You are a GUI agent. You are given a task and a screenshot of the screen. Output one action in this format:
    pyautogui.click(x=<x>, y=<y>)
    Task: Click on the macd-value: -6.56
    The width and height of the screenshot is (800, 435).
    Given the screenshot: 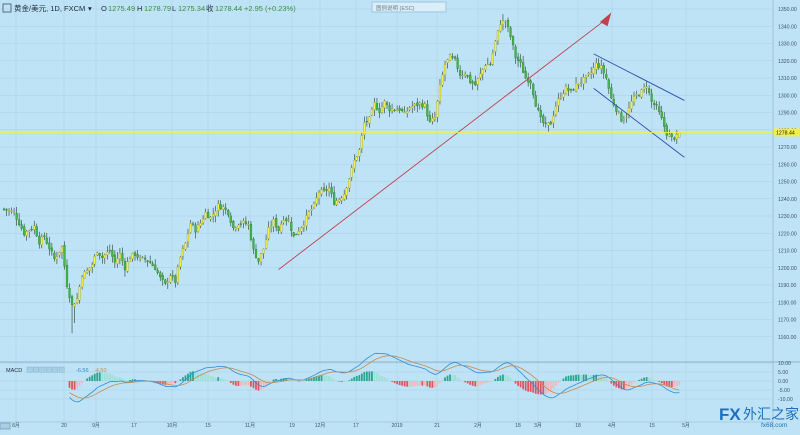 What is the action you would take?
    pyautogui.click(x=82, y=371)
    